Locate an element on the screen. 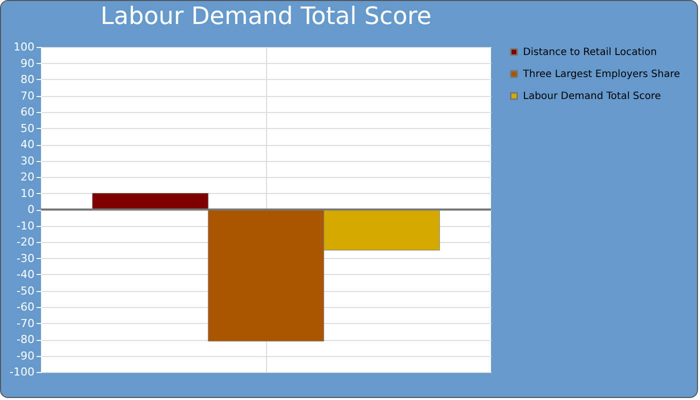 The image size is (700, 400). y-tick-label: -30 is located at coordinates (25, 258).